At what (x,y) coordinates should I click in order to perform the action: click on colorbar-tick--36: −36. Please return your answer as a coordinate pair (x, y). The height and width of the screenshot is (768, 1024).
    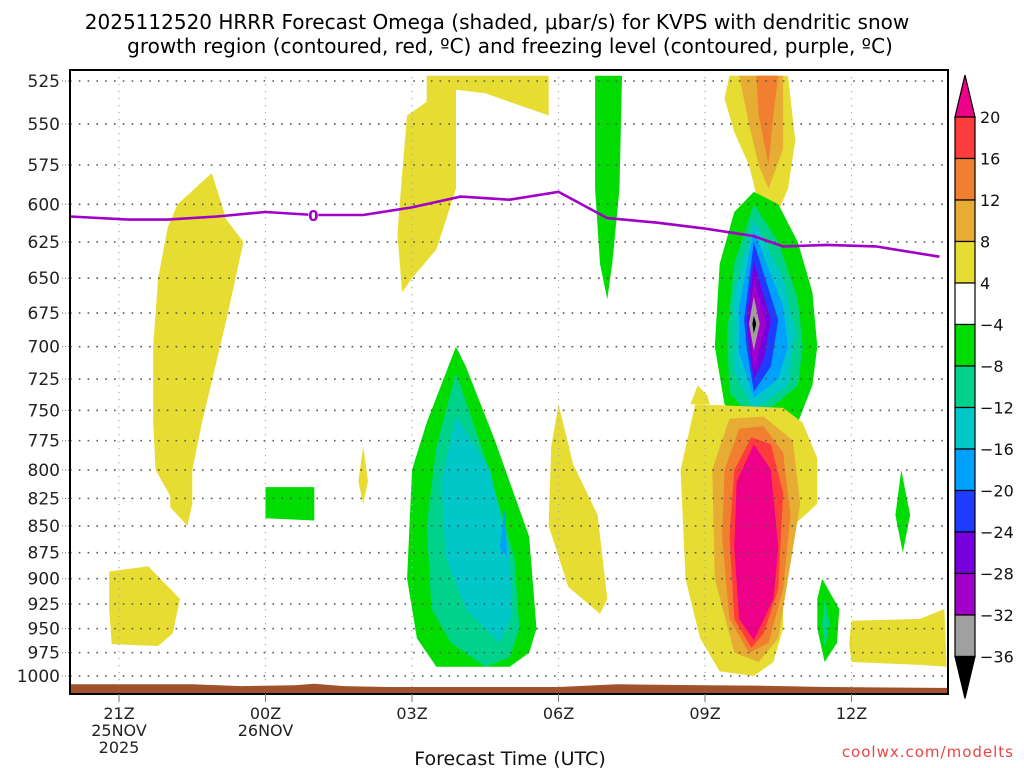
    Looking at the image, I should click on (997, 657).